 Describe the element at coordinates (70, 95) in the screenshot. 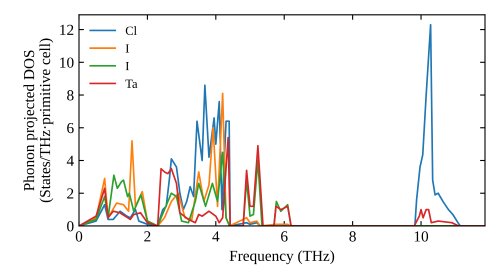

I see `y-tick-label: 8` at that location.